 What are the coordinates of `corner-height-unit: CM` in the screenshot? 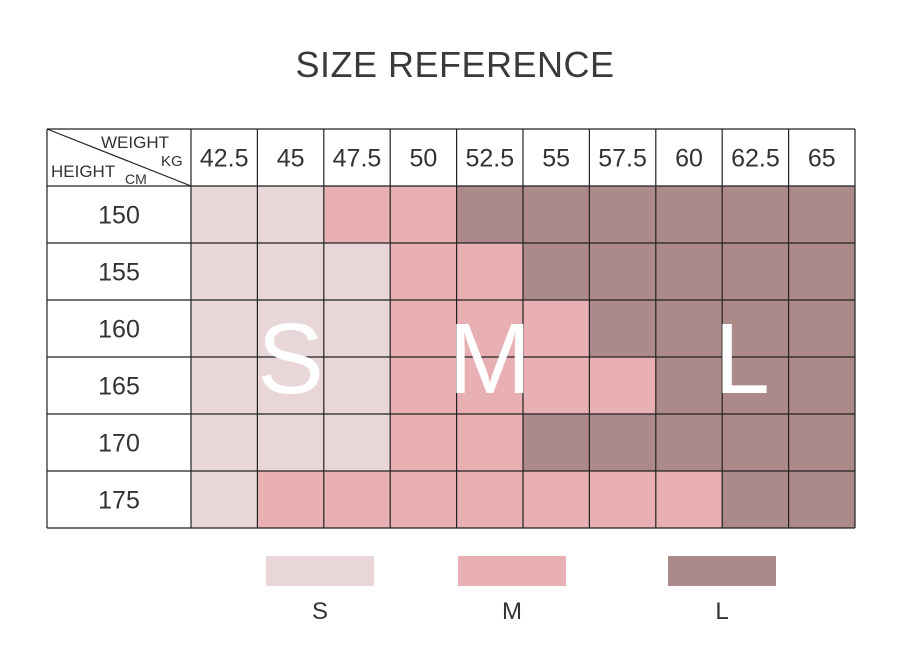 It's located at (136, 179).